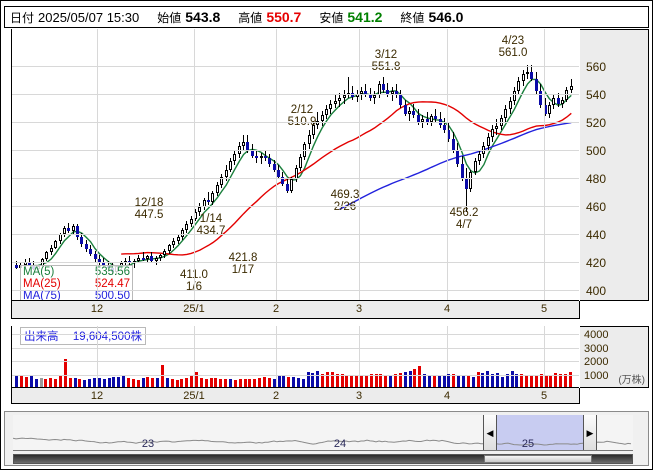 The width and height of the screenshot is (653, 470). What do you see at coordinates (76, 283) in the screenshot?
I see `ma-legend: MA(5) 535.56 MA(25) 524.47 MA(75) 500.50` at bounding box center [76, 283].